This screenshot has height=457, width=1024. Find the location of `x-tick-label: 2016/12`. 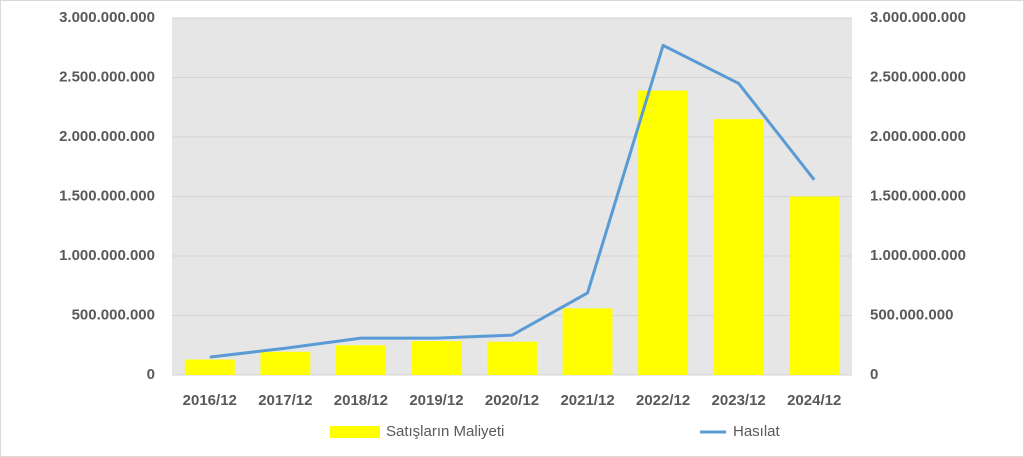

x-tick-label: 2016/12 is located at coordinates (210, 400).